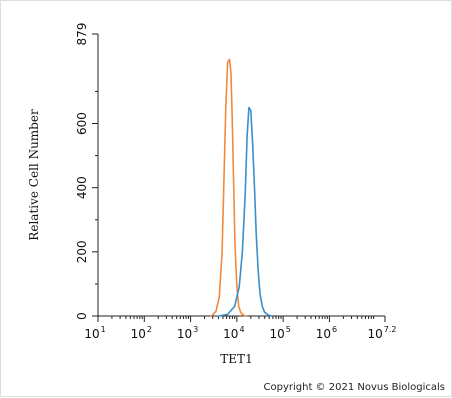 The height and width of the screenshot is (398, 452). Describe the element at coordinates (326, 333) in the screenshot. I see `x-tick-label: 10⁶` at that location.